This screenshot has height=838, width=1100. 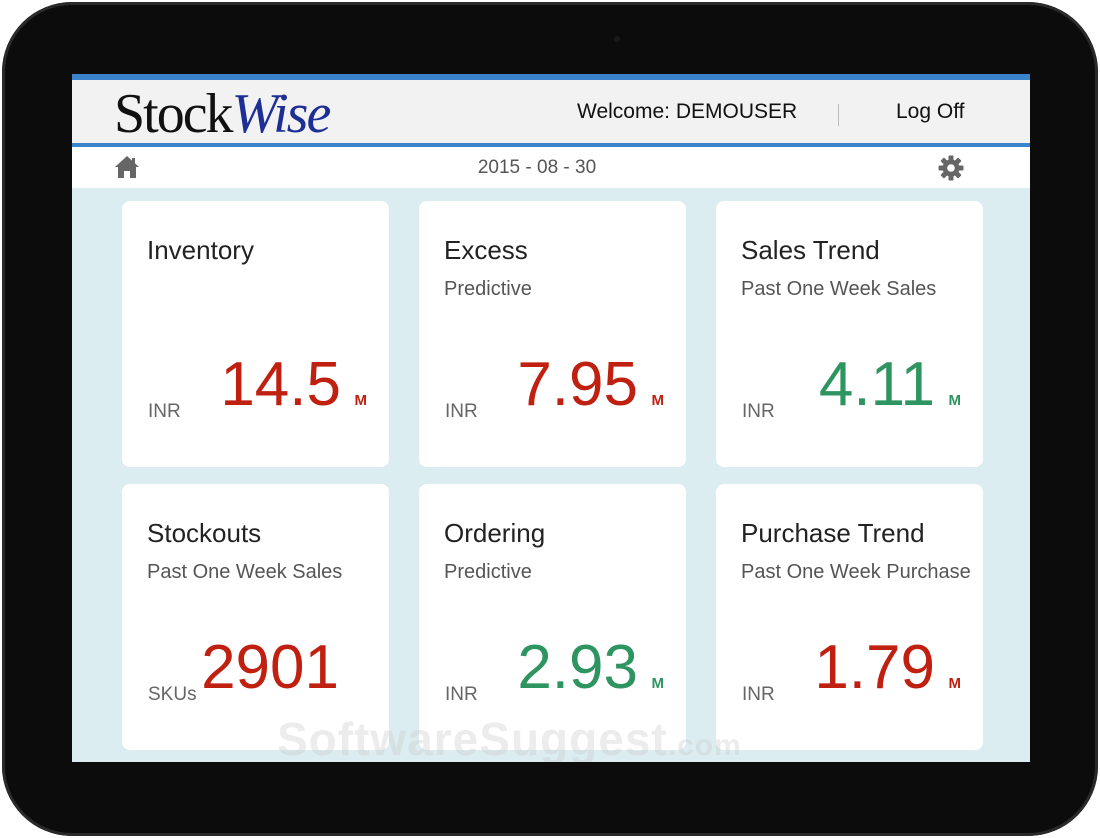 I want to click on kpi-card-excess: Excess Predictive INR 7.95 M, so click(x=552, y=334).